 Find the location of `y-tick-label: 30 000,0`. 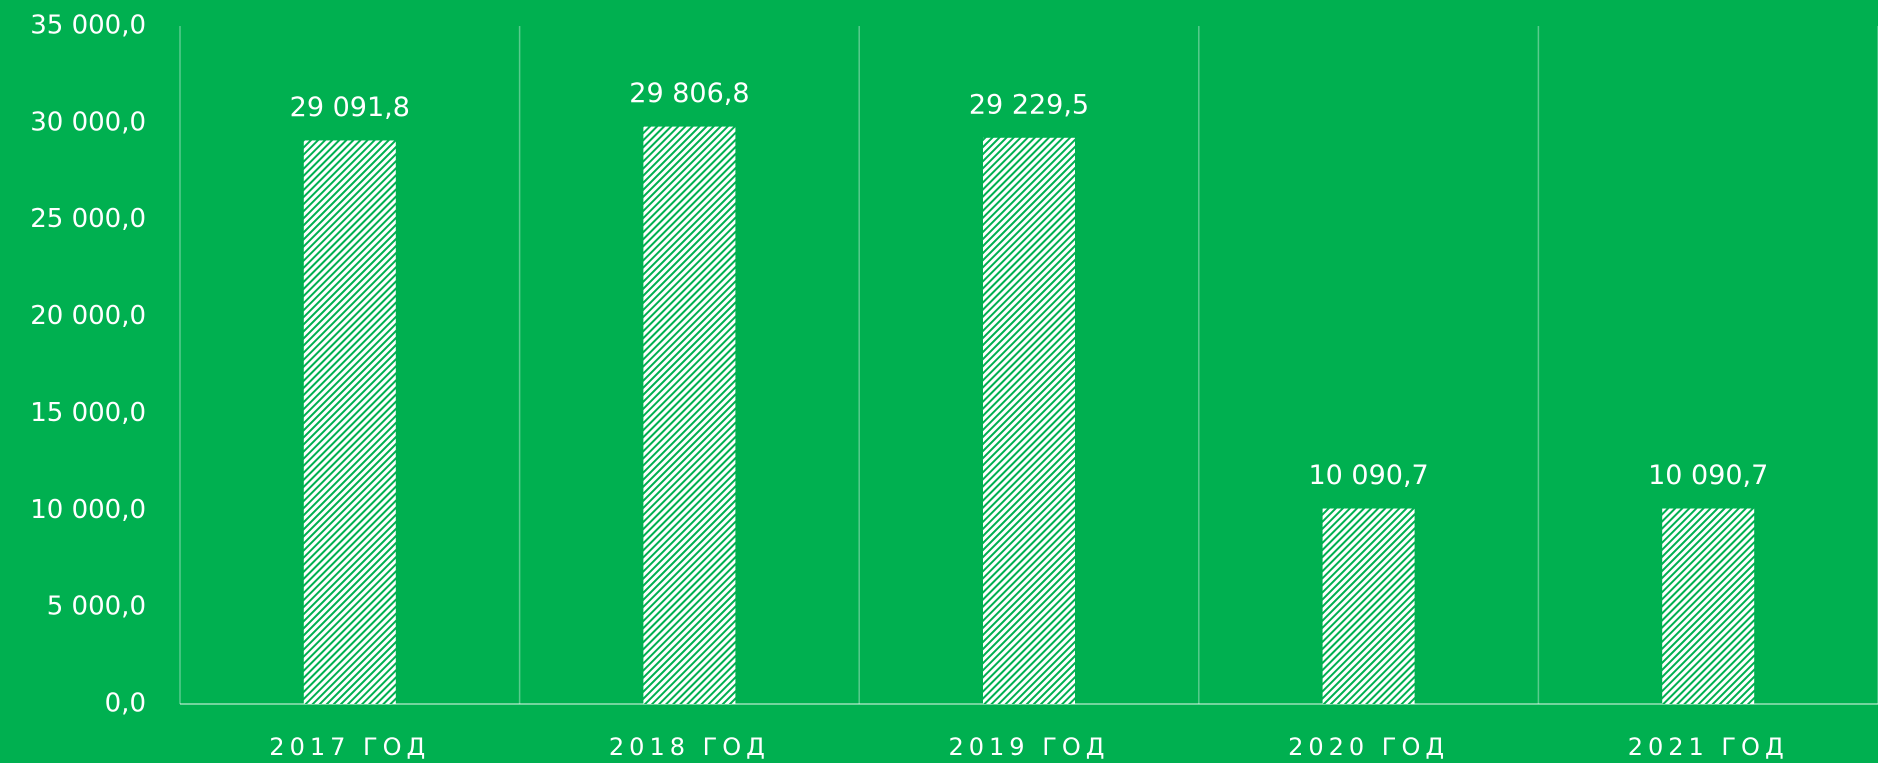

y-tick-label: 30 000,0 is located at coordinates (88, 122).